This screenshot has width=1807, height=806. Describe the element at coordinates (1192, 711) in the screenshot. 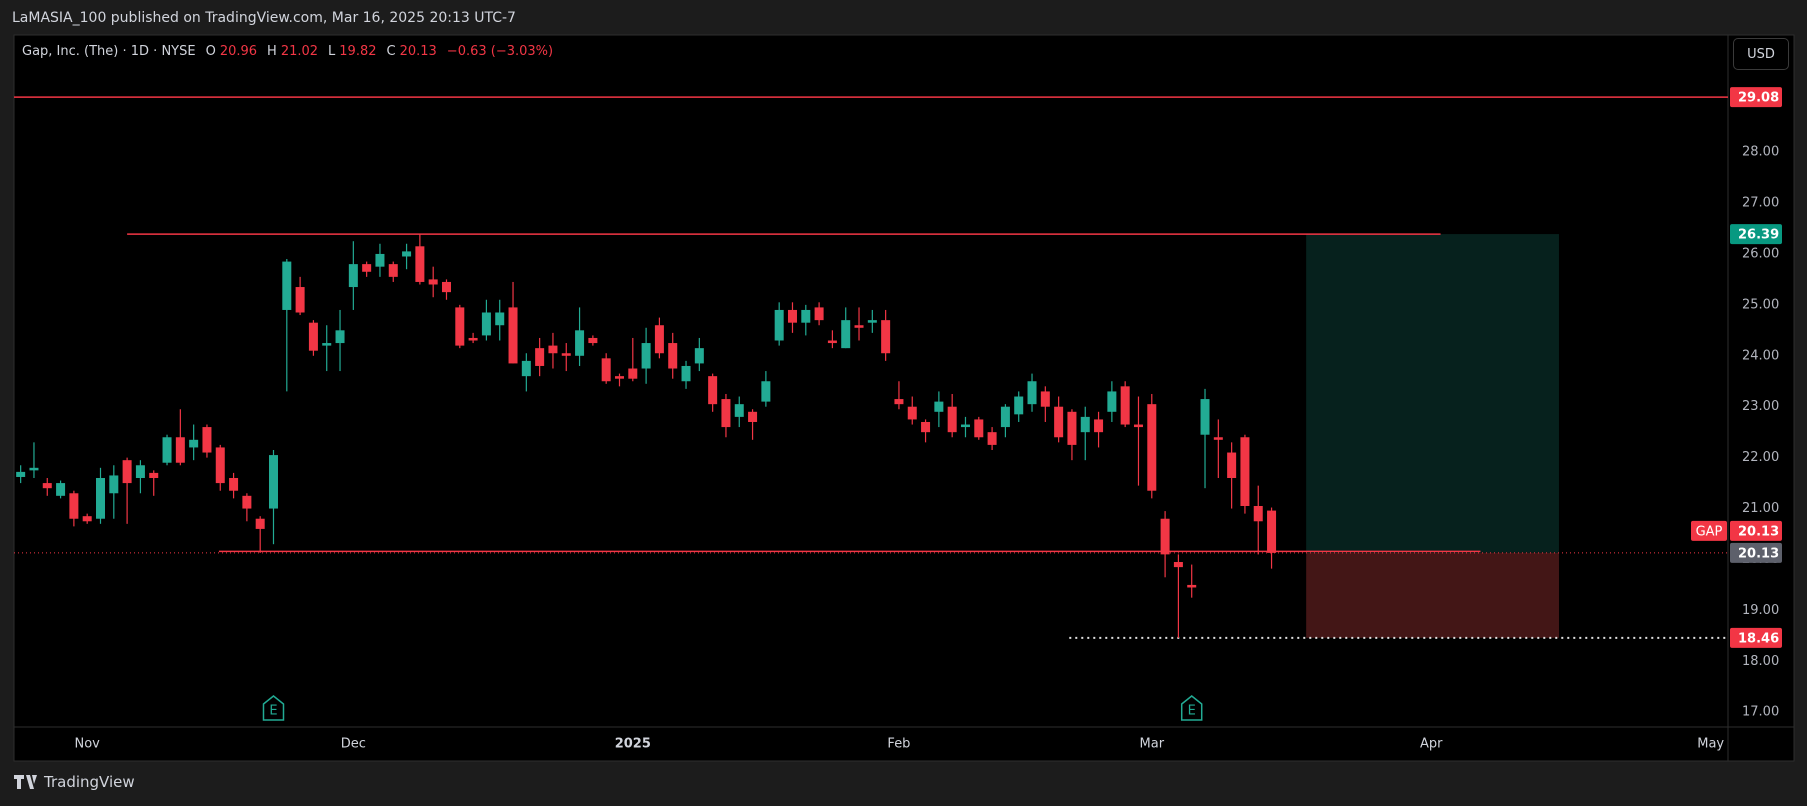

I see `event-label: E` at that location.